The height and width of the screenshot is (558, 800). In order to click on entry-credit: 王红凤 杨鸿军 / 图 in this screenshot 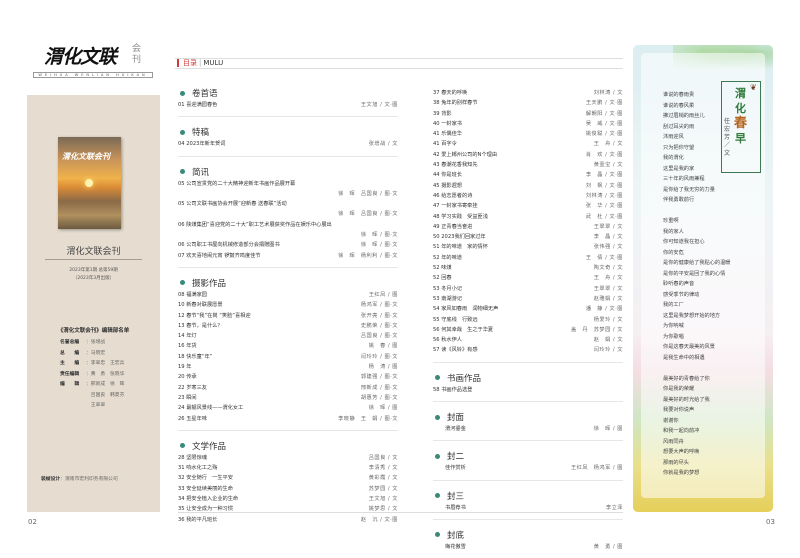, I will do `click(596, 468)`.